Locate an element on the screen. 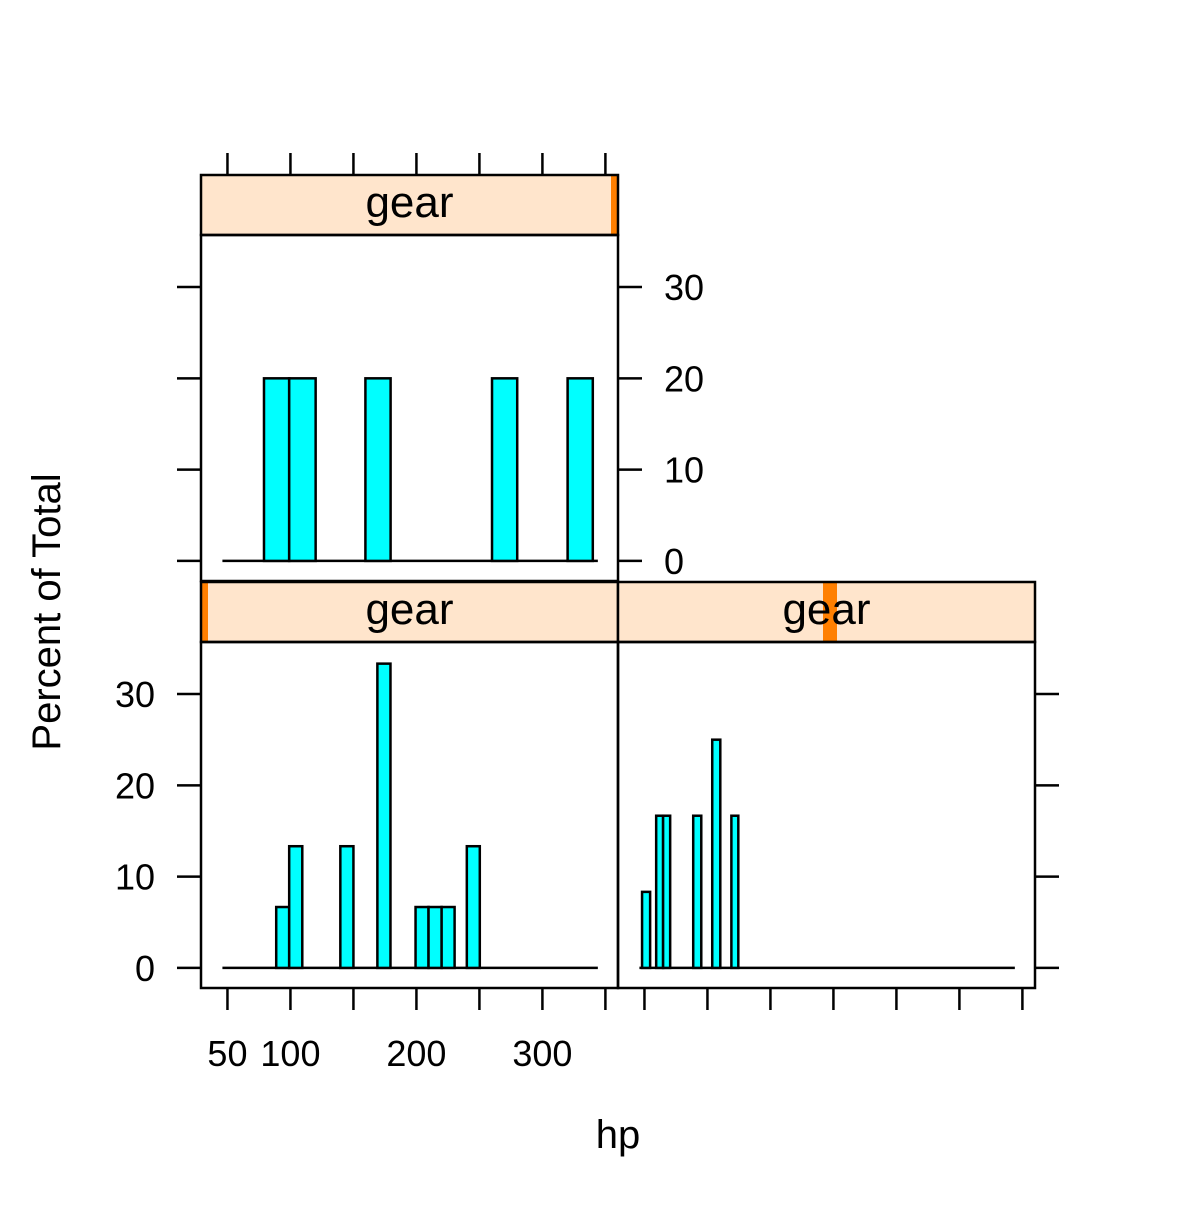 Image resolution: width=1200 pixels, height=1205 pixels. x-tick-label: 50 is located at coordinates (227, 1053).